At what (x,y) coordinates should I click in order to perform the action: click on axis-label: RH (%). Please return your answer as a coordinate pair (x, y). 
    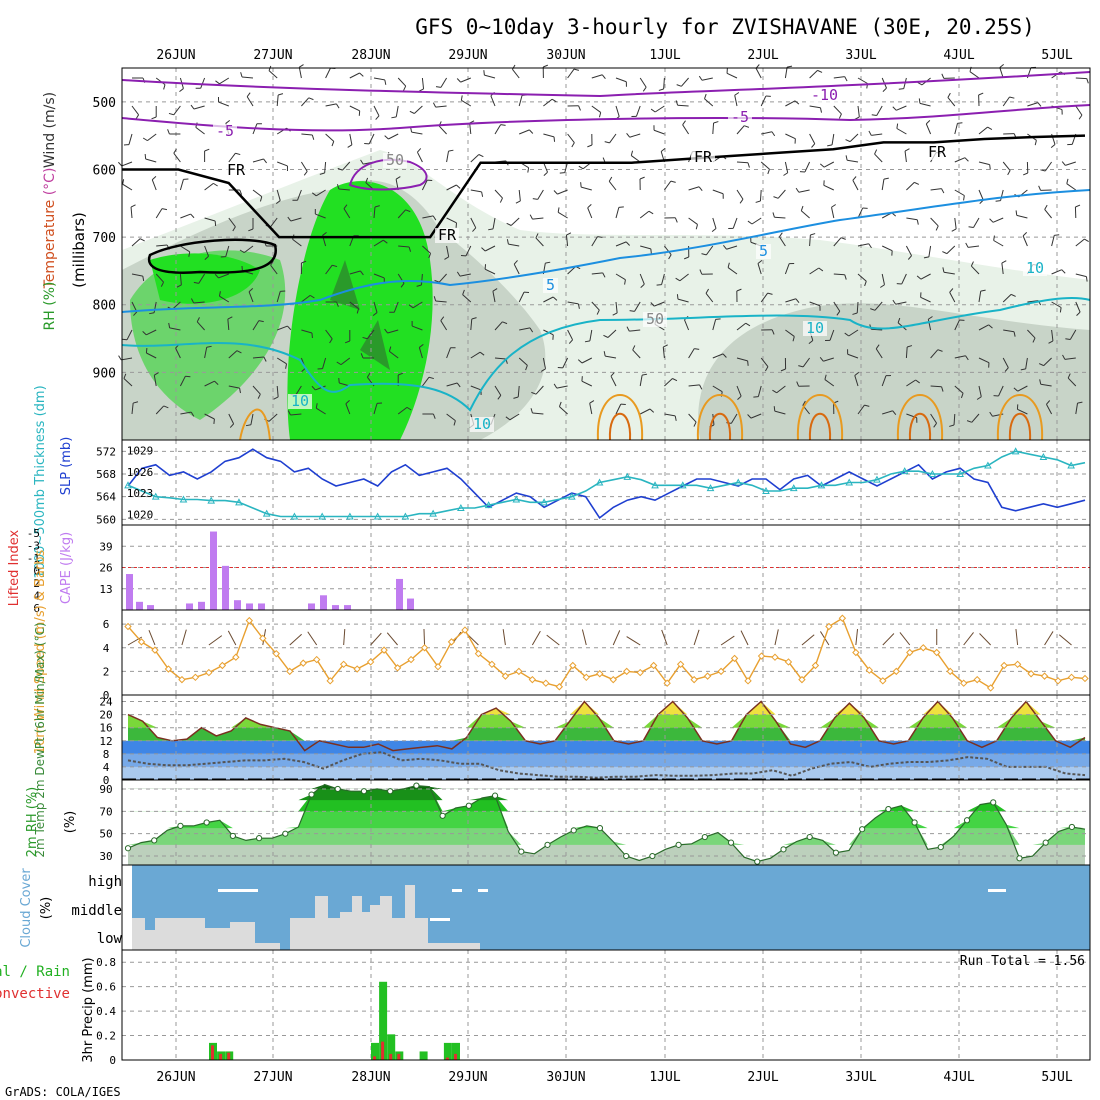
    Looking at the image, I should click on (50, 306).